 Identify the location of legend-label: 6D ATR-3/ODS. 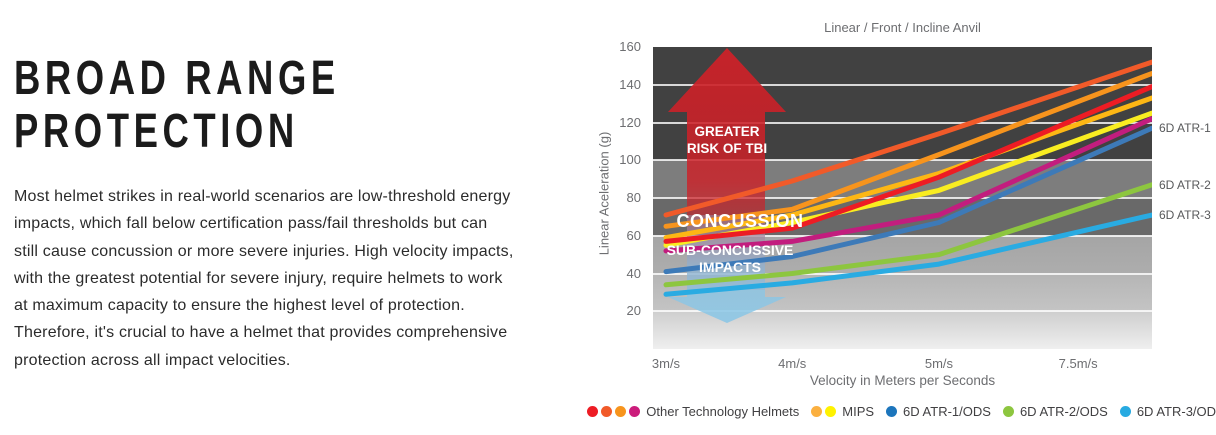
(1176, 411).